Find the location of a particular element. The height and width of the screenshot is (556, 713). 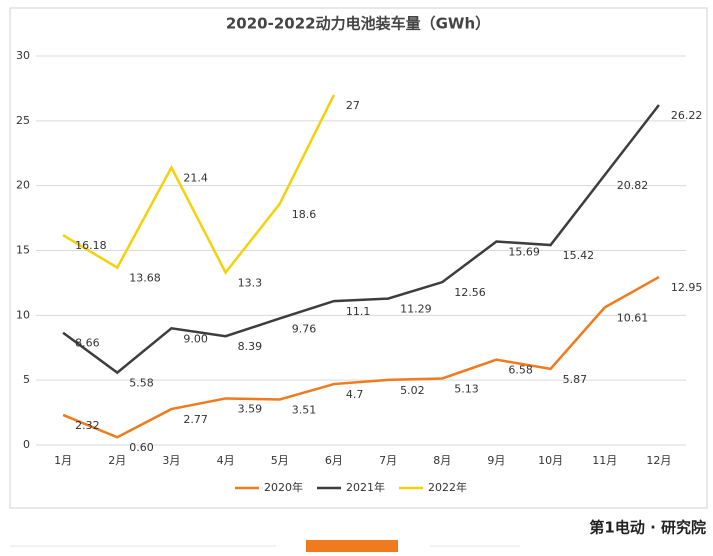

data-label: 20.82 is located at coordinates (633, 185).